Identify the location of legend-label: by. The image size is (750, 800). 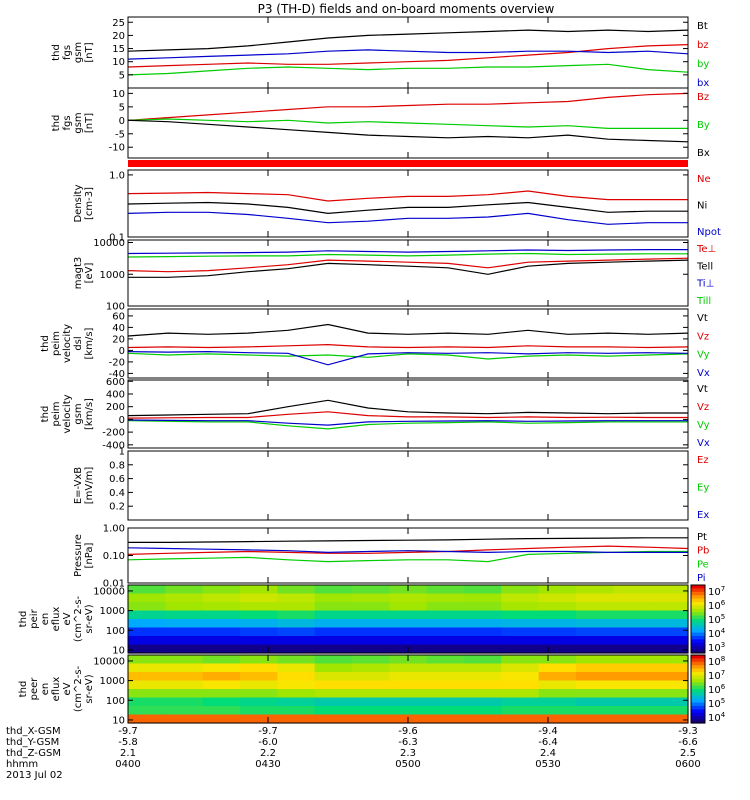
(703, 64).